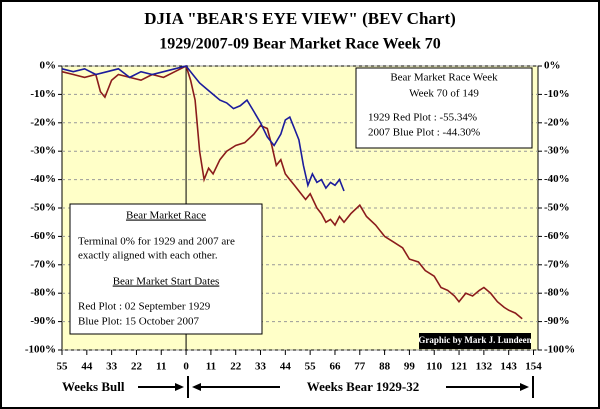  I want to click on y-tick-label: -50%, so click(43, 208).